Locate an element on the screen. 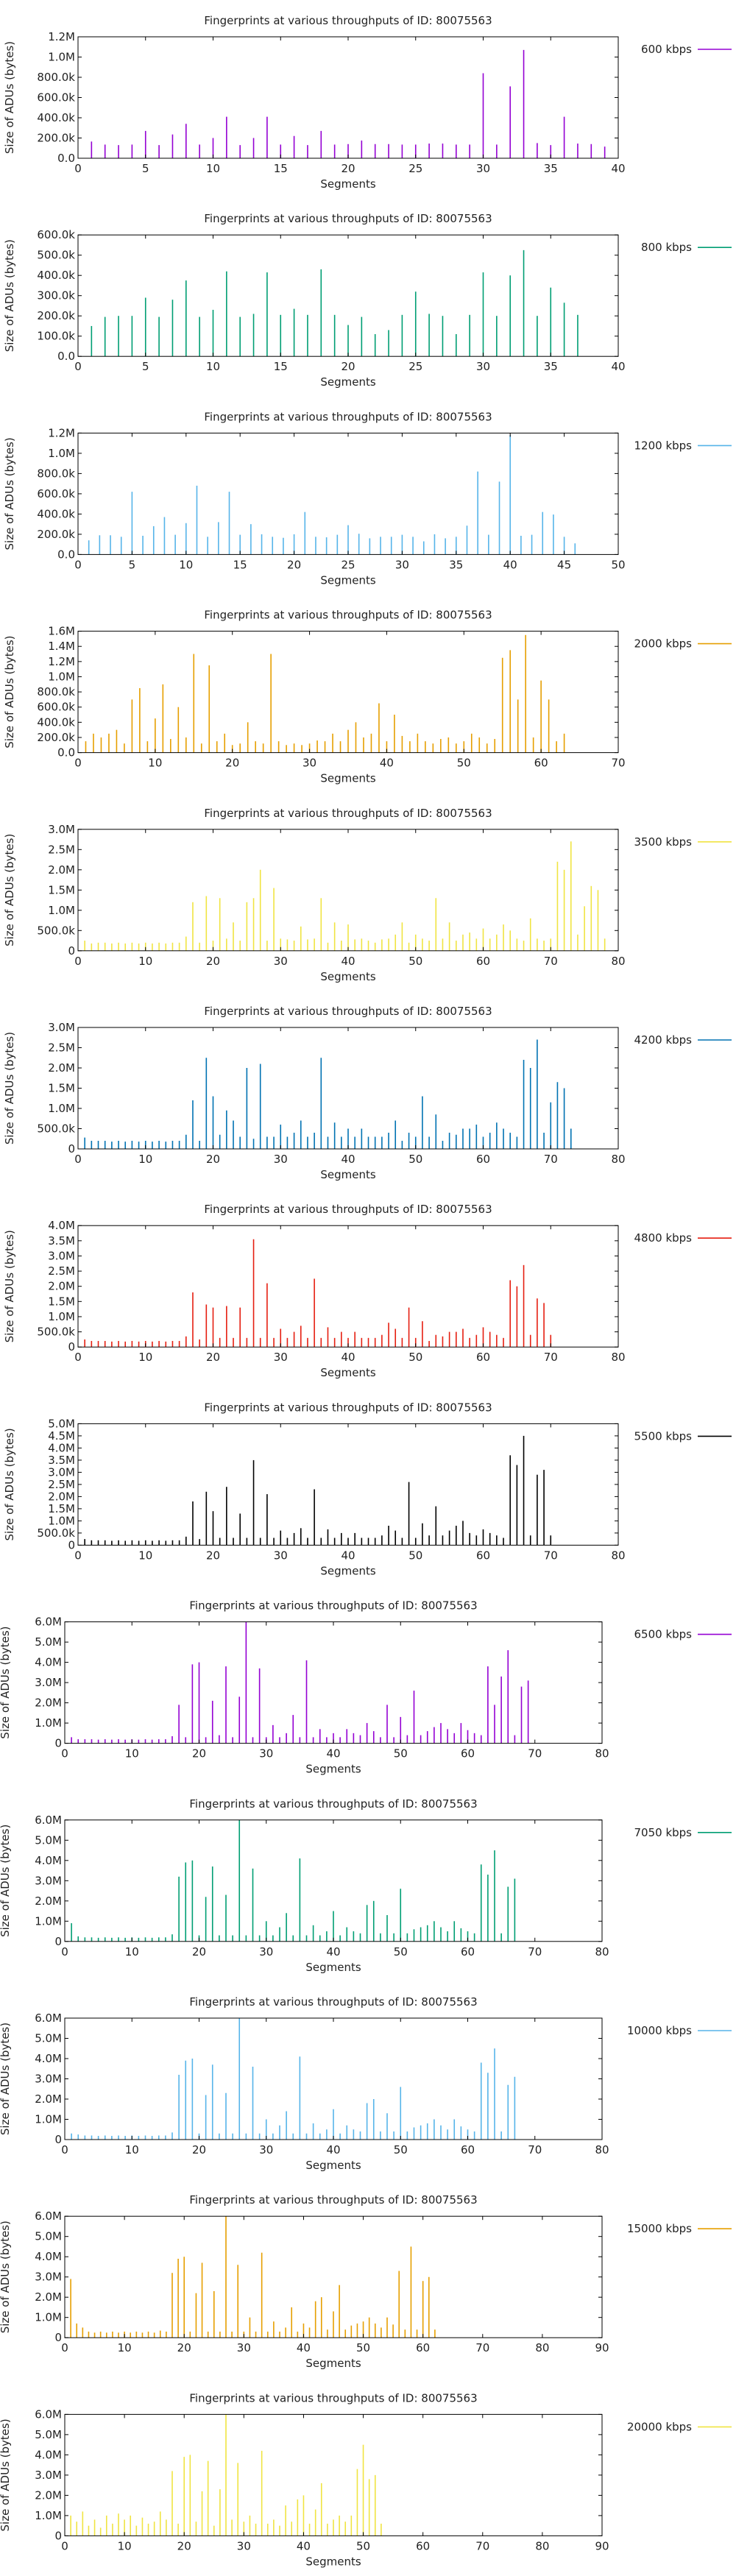  legend-label: 600 kbps is located at coordinates (666, 50).